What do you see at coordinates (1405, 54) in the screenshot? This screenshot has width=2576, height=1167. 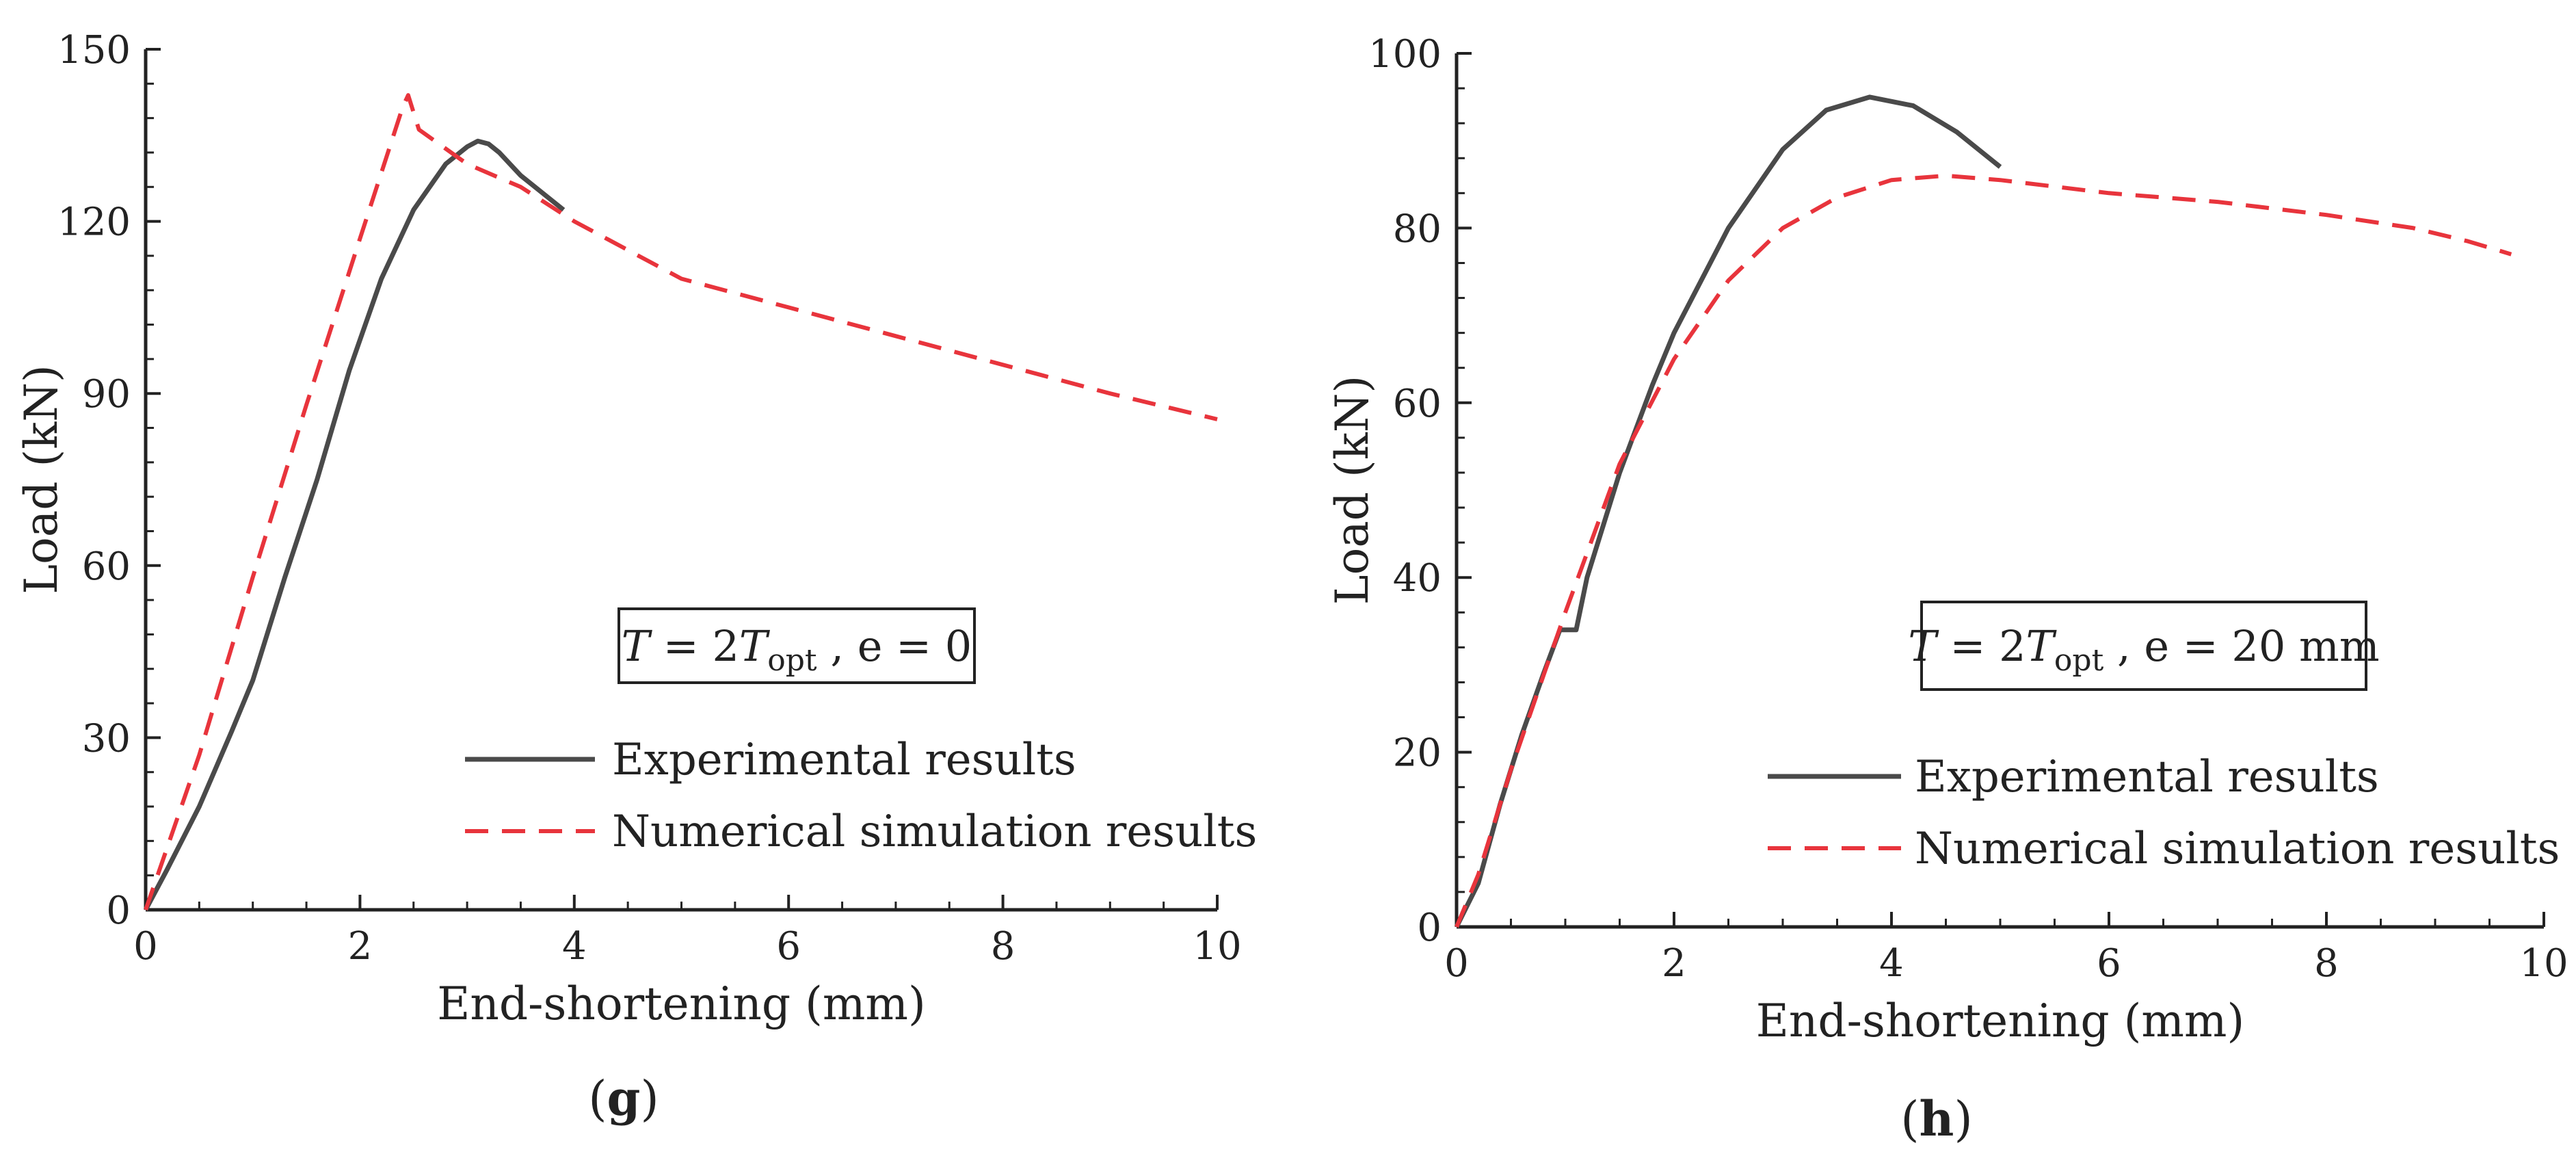 I see `y-tick-label: 100` at bounding box center [1405, 54].